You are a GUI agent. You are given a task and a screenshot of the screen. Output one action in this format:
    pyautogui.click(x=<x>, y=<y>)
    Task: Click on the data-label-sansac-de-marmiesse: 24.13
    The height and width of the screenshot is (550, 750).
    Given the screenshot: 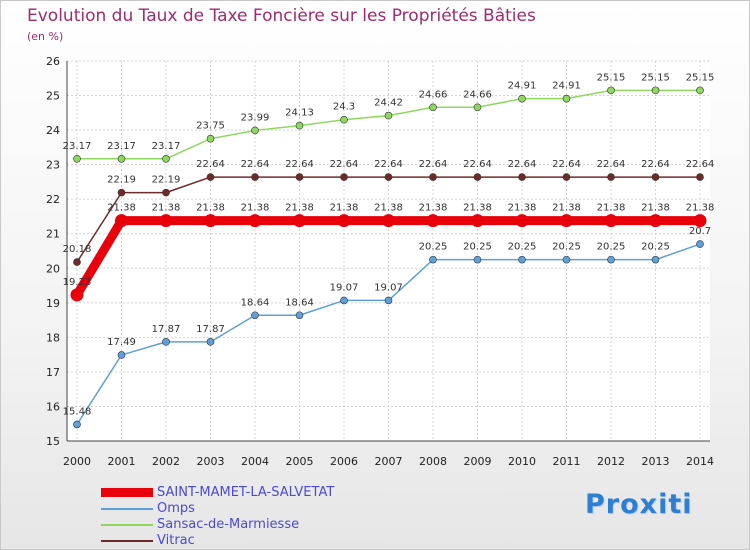 What is the action you would take?
    pyautogui.click(x=299, y=113)
    